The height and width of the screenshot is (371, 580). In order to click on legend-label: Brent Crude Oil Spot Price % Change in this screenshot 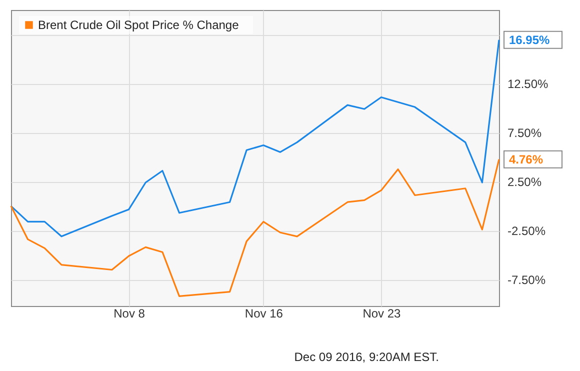, I will do `click(139, 25)`.